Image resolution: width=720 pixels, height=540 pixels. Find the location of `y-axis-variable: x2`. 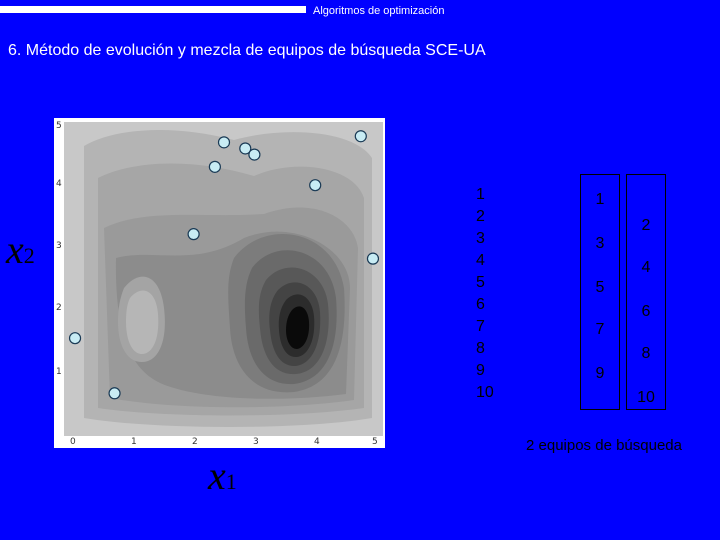

y-axis-variable: x2 is located at coordinates (20, 249).